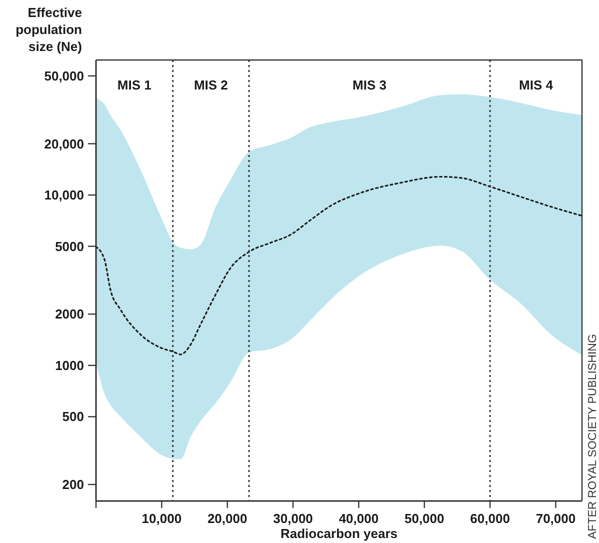  I want to click on x-tick-label: 60,000, so click(490, 518).